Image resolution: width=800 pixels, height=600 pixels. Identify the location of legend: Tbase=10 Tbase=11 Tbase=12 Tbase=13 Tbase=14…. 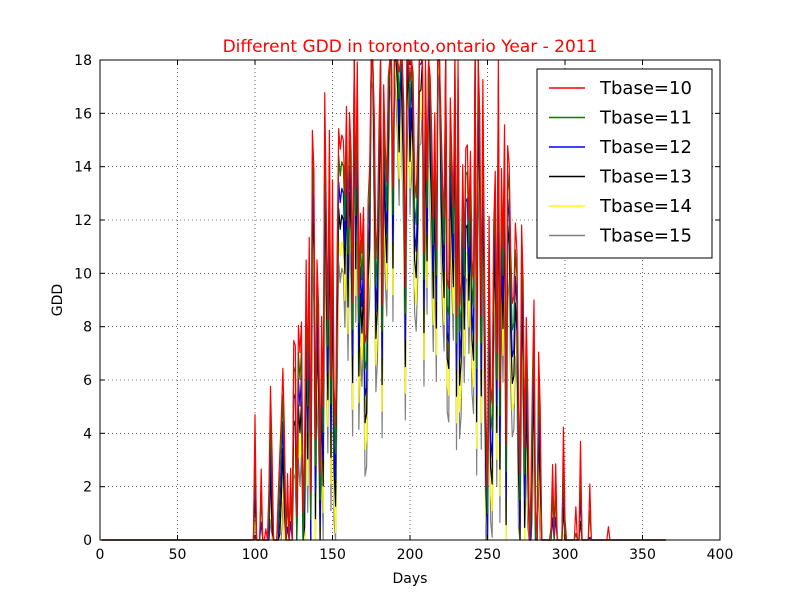
(624, 163).